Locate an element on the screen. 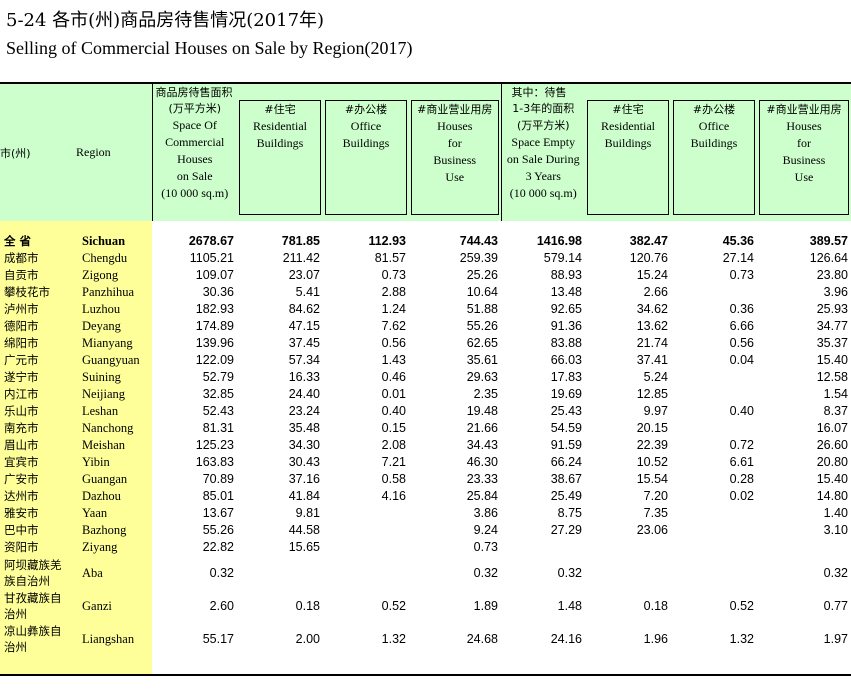 The height and width of the screenshot is (694, 851). cell-value: 781.85 is located at coordinates (300, 241).